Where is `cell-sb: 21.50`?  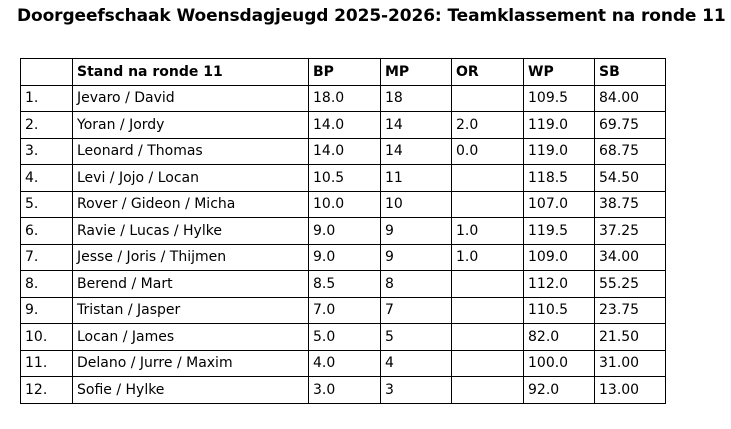
cell-sb: 21.50 is located at coordinates (630, 337).